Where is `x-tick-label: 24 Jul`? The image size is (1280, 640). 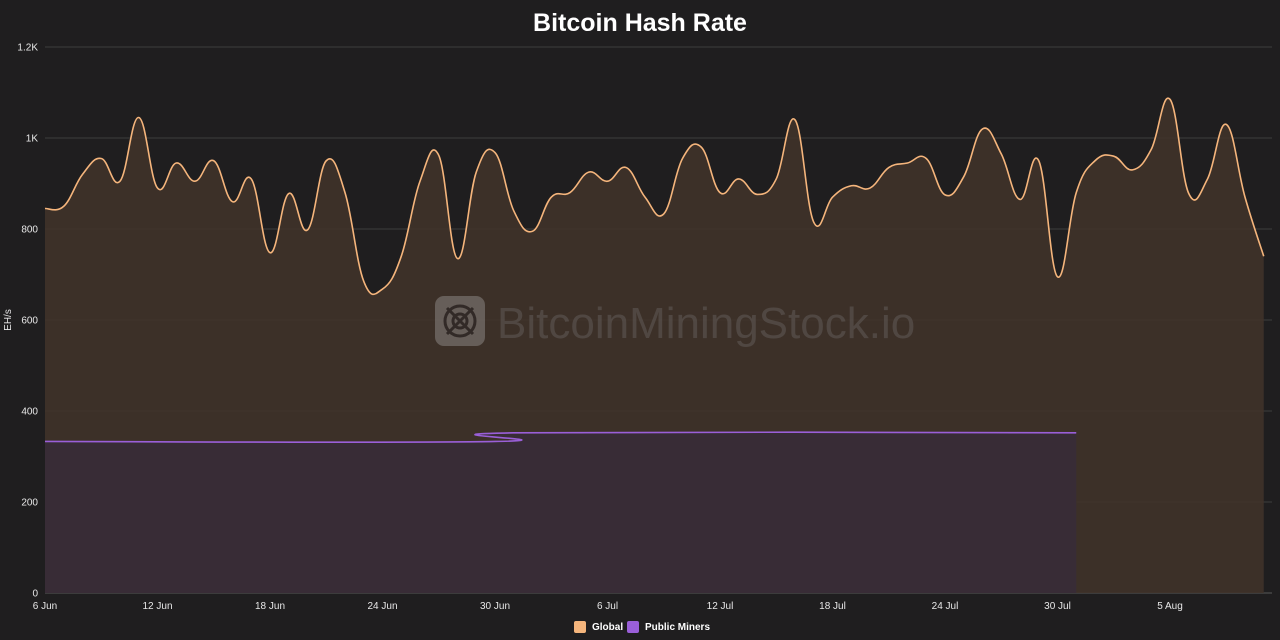
x-tick-label: 24 Jul is located at coordinates (945, 606).